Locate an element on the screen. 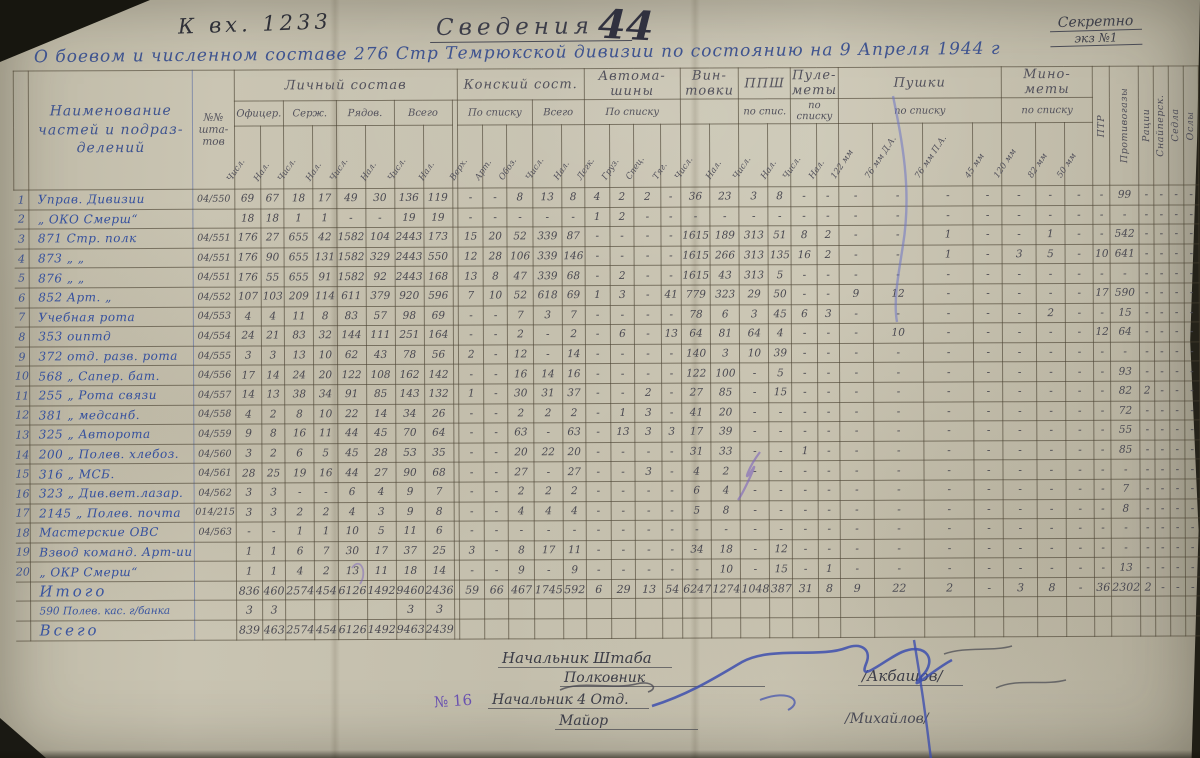  value-cell: 43 is located at coordinates (380, 355).